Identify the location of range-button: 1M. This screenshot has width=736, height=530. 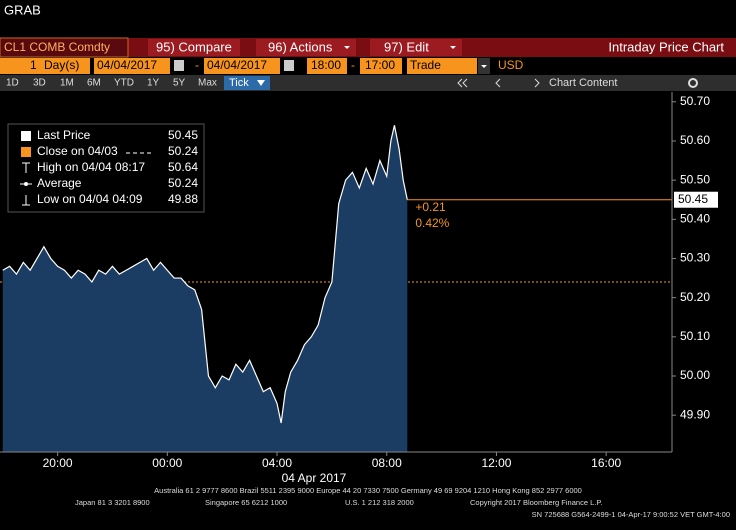
(67, 83).